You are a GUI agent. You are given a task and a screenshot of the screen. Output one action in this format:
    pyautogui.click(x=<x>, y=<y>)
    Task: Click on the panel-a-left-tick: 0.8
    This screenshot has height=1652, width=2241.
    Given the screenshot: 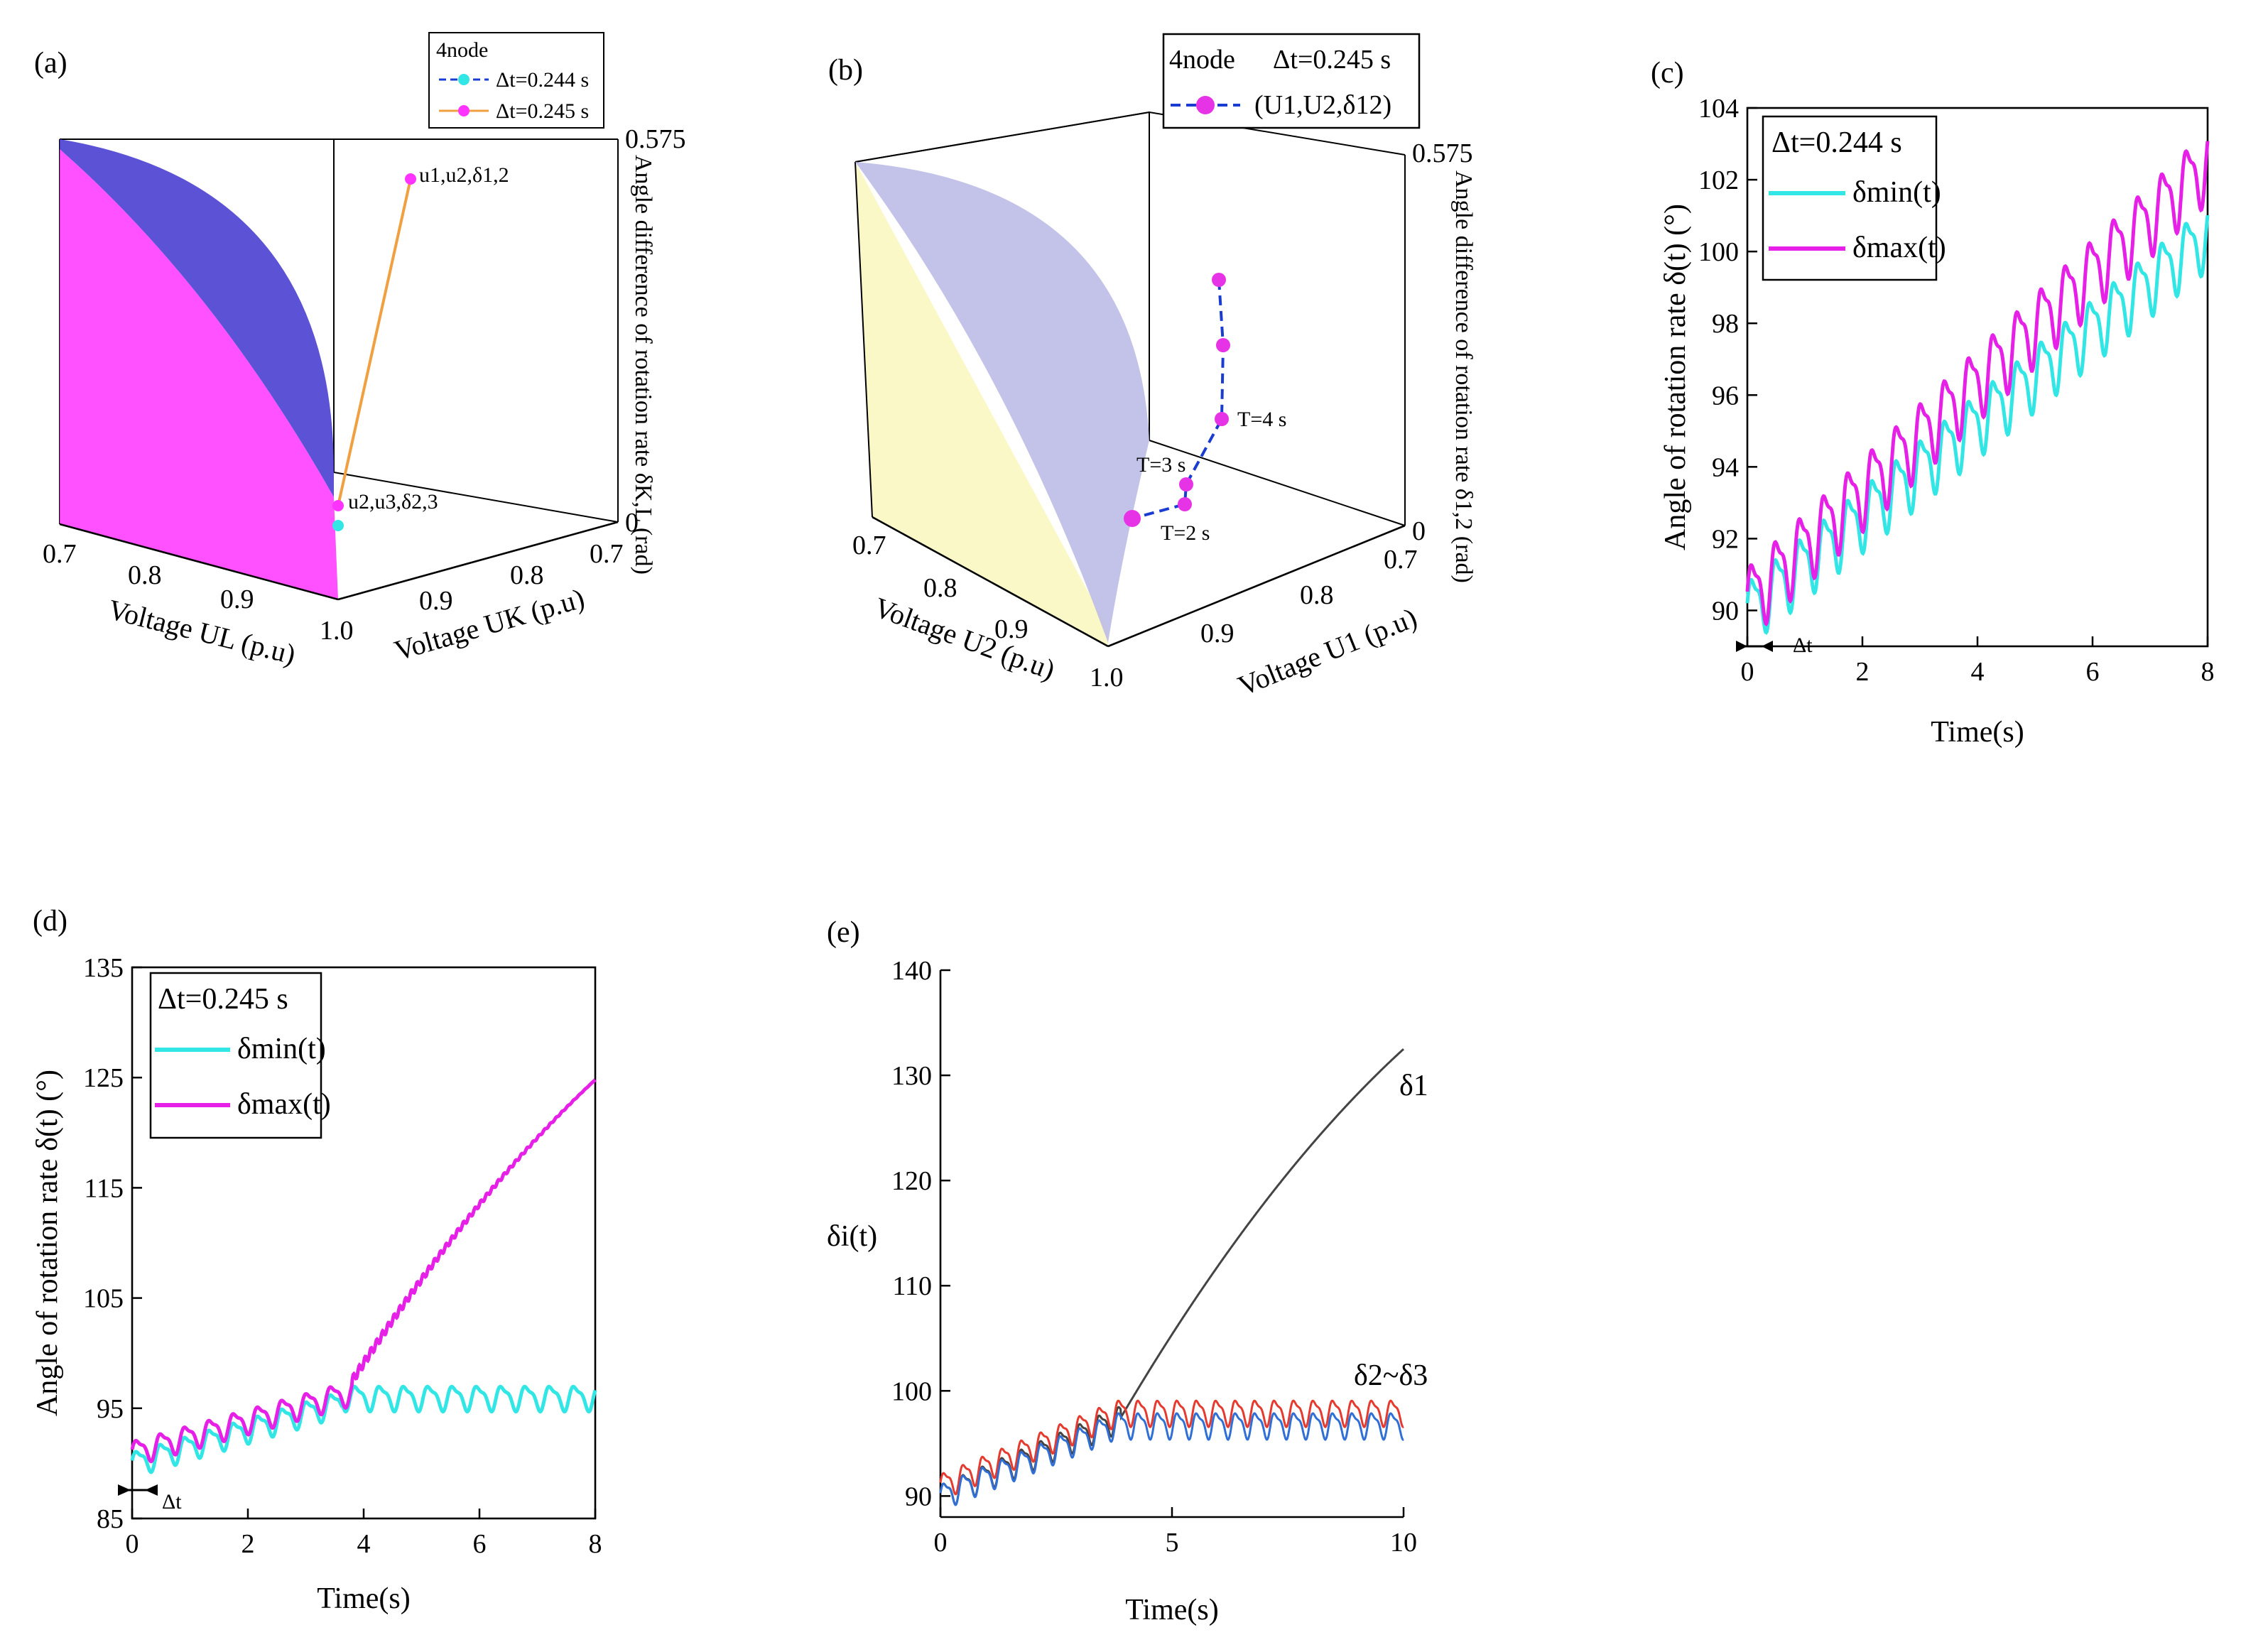 What is the action you would take?
    pyautogui.click(x=145, y=575)
    